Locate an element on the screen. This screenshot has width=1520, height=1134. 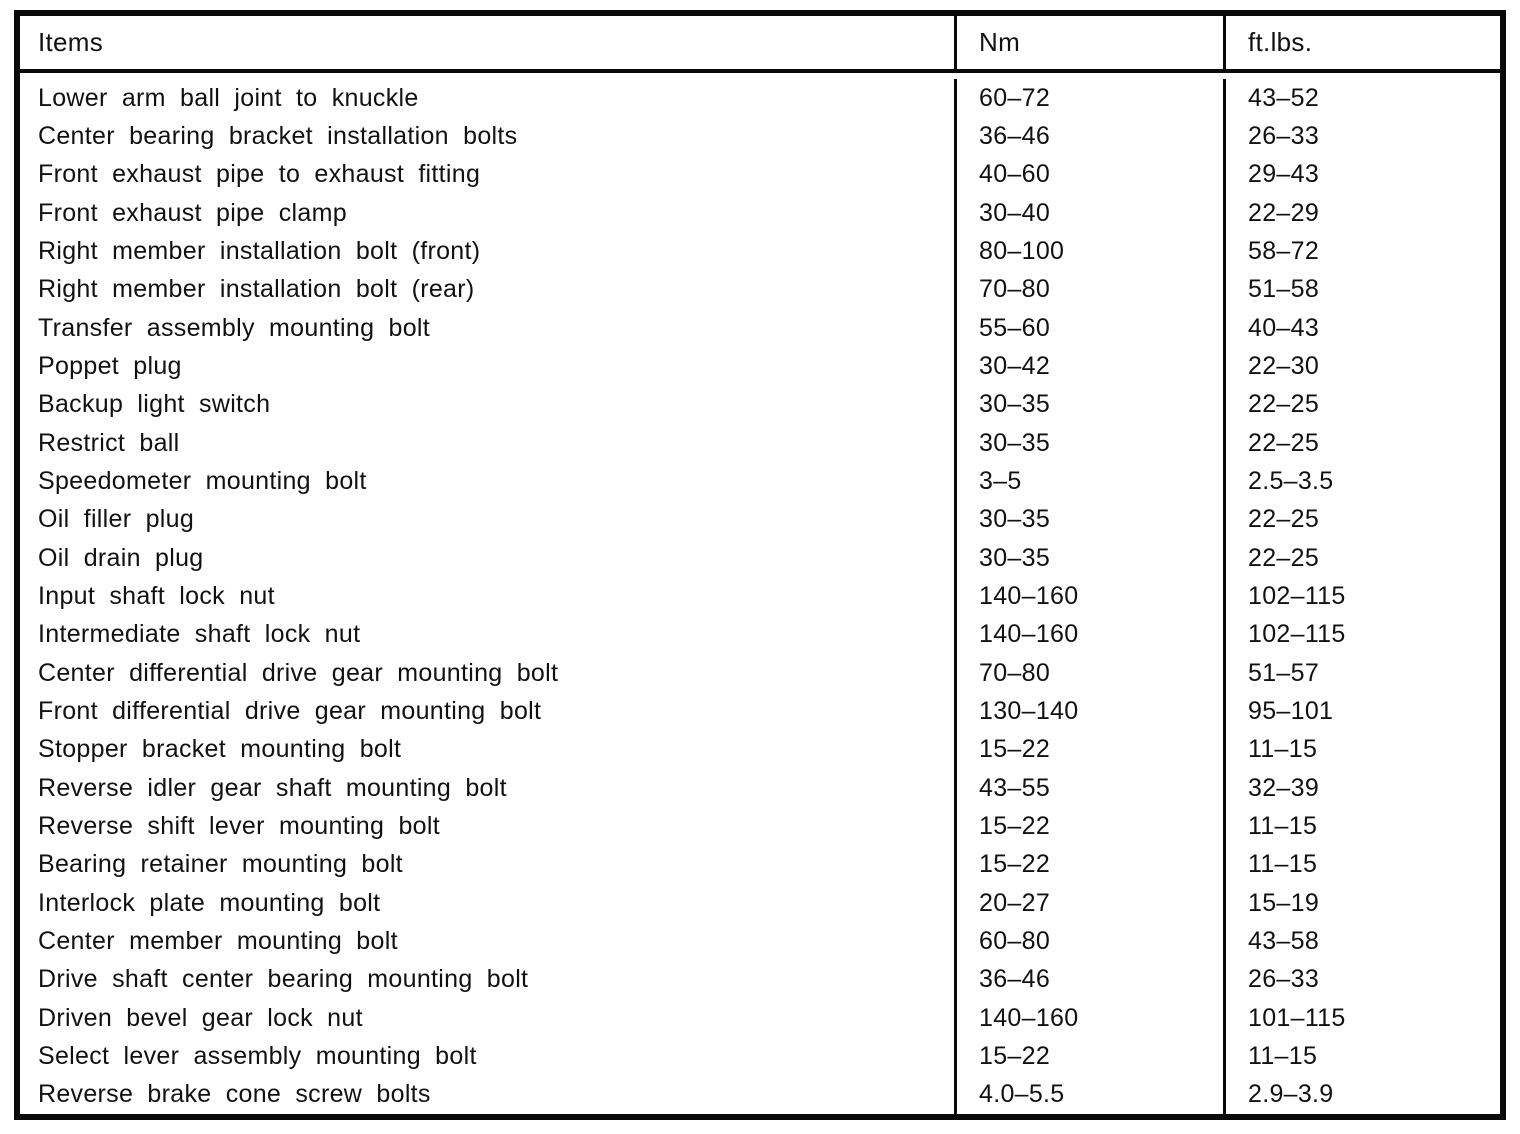
item-name-cell: Oil filler plug is located at coordinates (116, 519).